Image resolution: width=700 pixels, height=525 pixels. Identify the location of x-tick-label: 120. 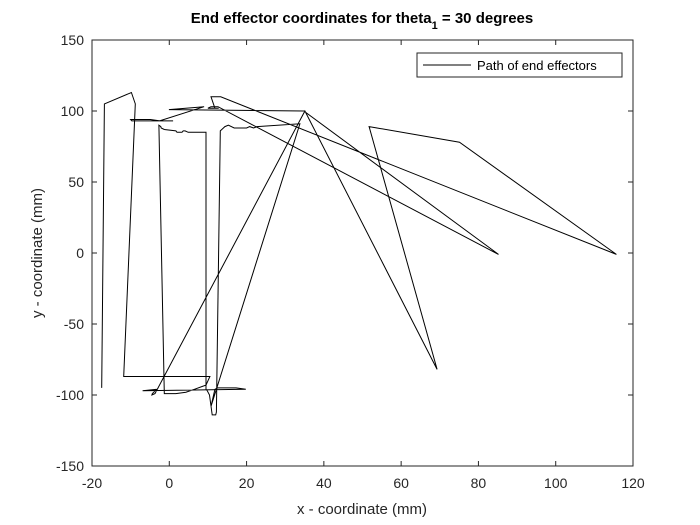
(633, 483).